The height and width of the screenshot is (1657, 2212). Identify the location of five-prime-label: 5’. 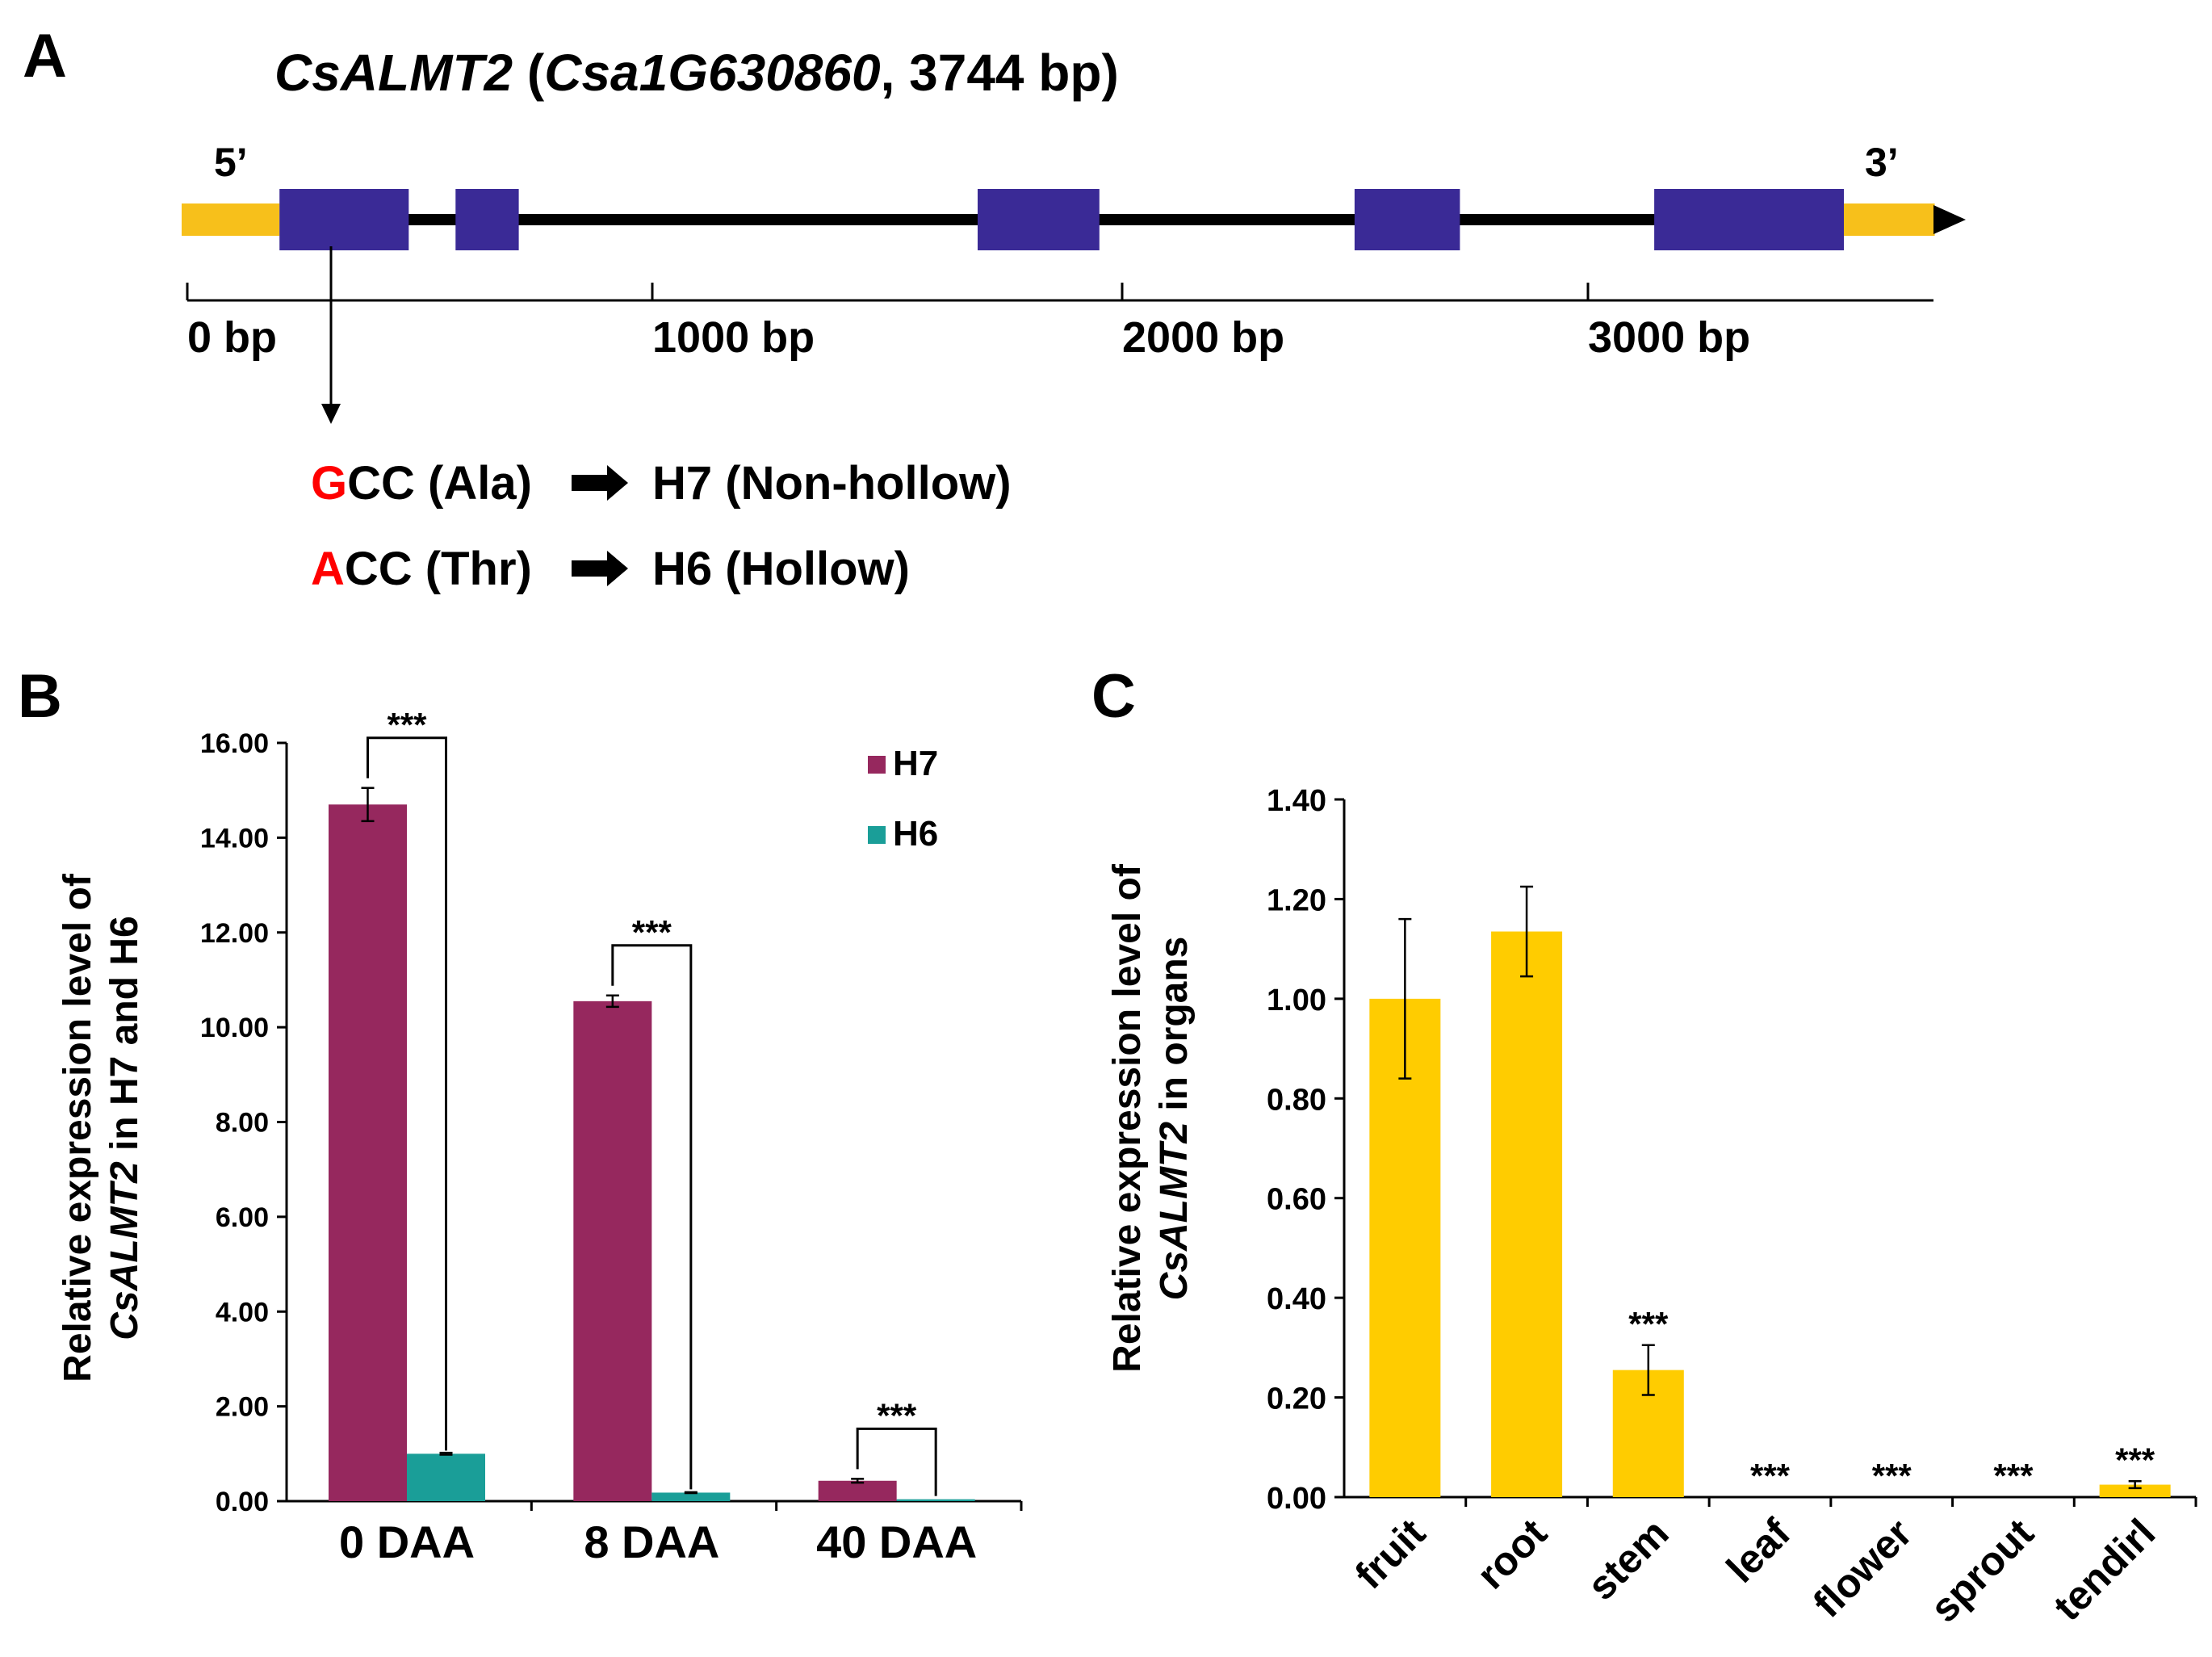
(231, 162).